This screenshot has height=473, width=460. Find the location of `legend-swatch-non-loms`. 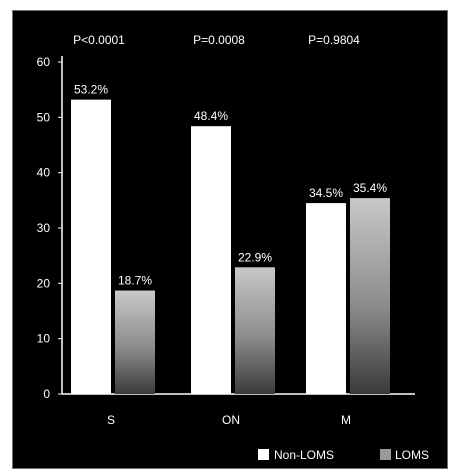

legend-swatch-non-loms is located at coordinates (263, 454).